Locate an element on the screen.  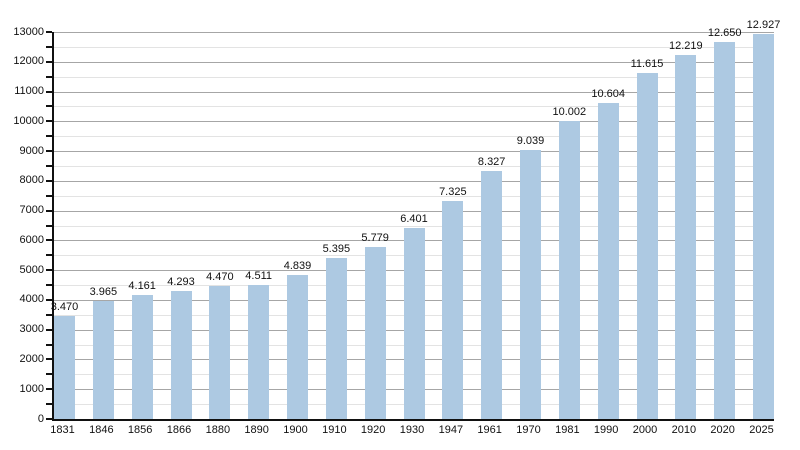
bar-value-label: 8.327 is located at coordinates (491, 162).